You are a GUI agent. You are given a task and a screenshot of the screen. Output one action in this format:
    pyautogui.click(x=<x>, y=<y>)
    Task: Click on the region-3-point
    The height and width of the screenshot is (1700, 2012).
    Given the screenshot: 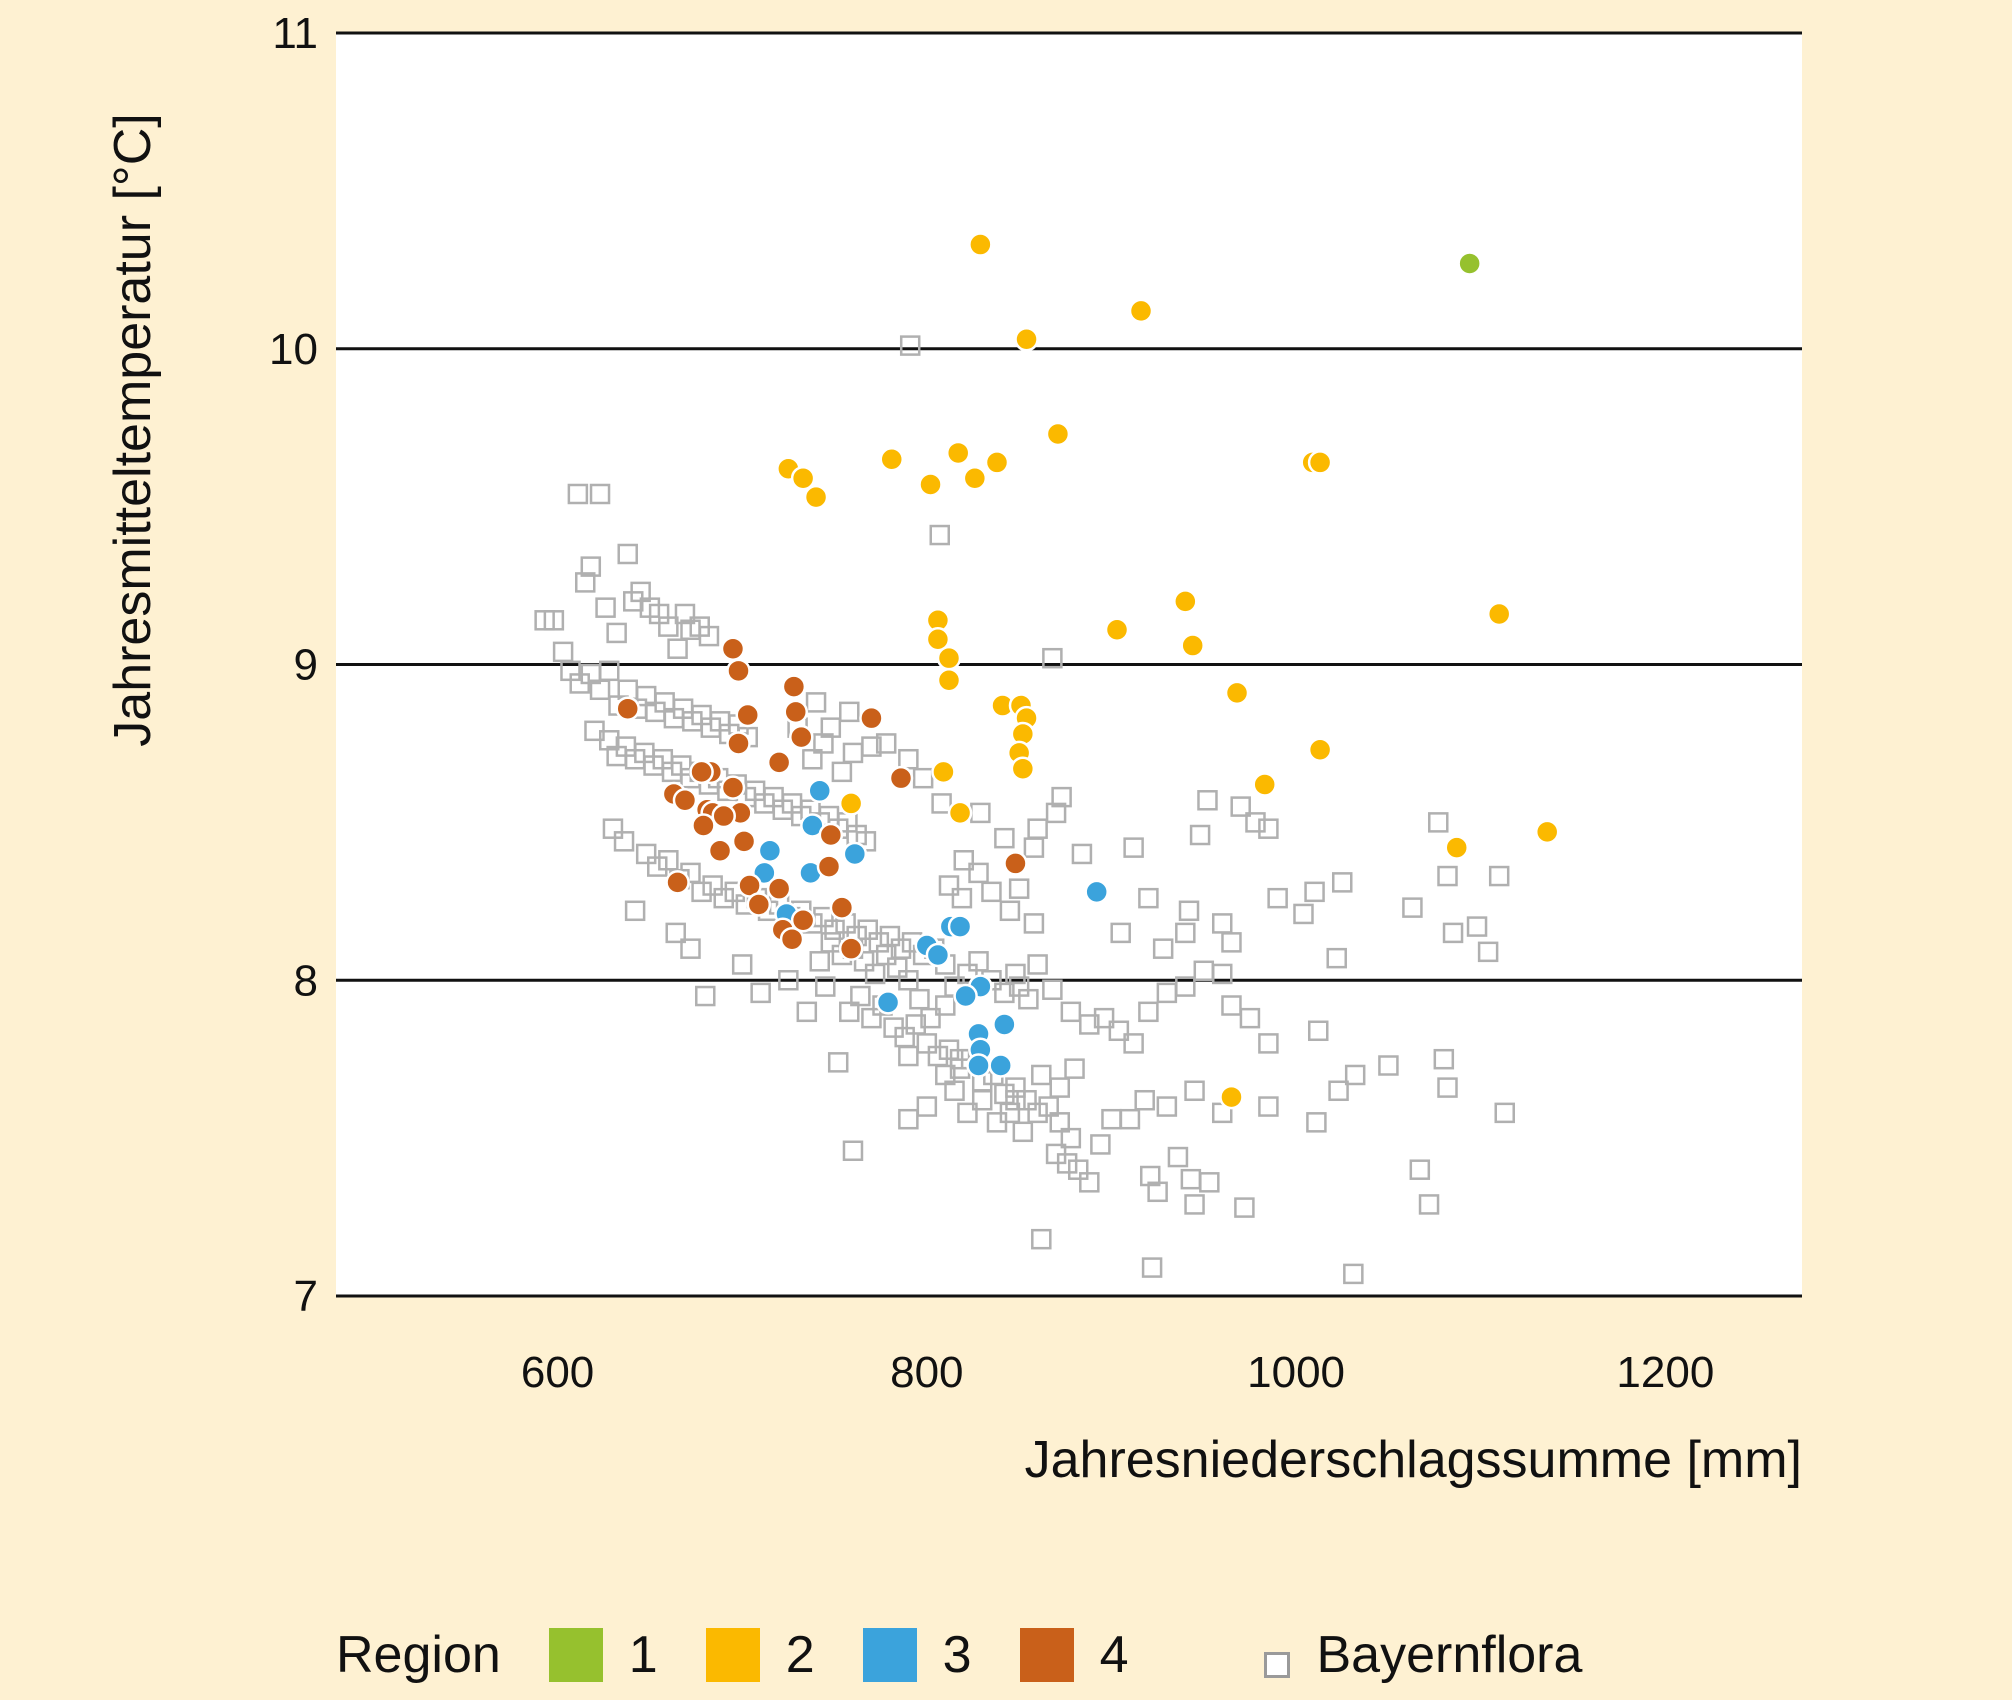 What is the action you would take?
    pyautogui.click(x=1004, y=1024)
    